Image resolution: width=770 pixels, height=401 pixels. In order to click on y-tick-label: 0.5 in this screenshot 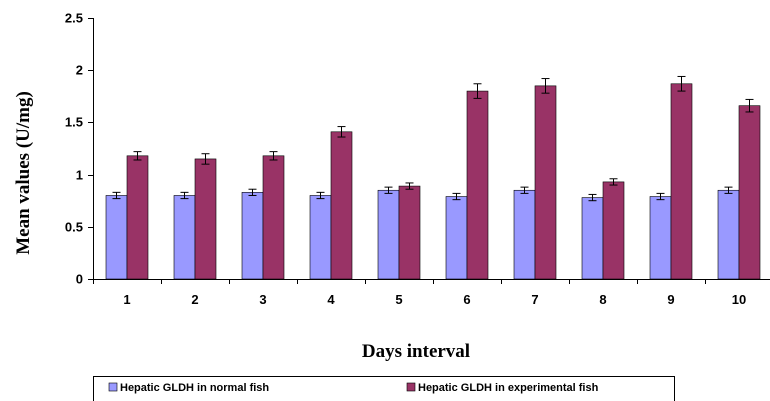, I will do `click(74, 227)`.